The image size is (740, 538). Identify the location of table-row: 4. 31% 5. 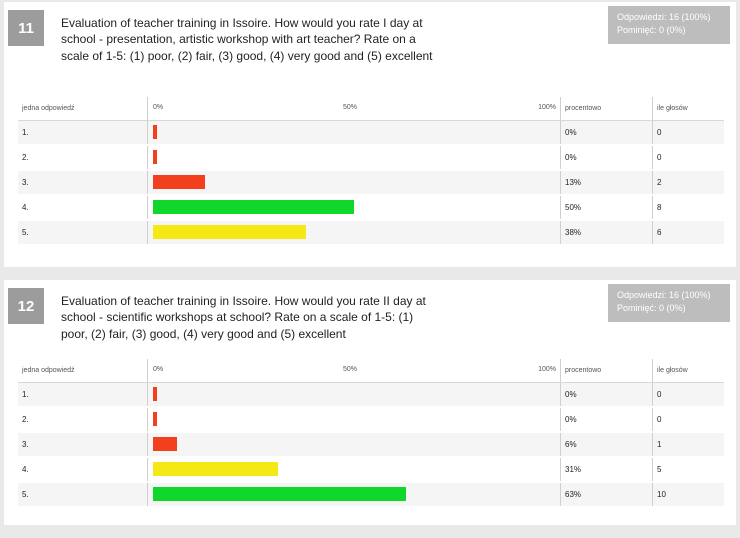
(371, 470).